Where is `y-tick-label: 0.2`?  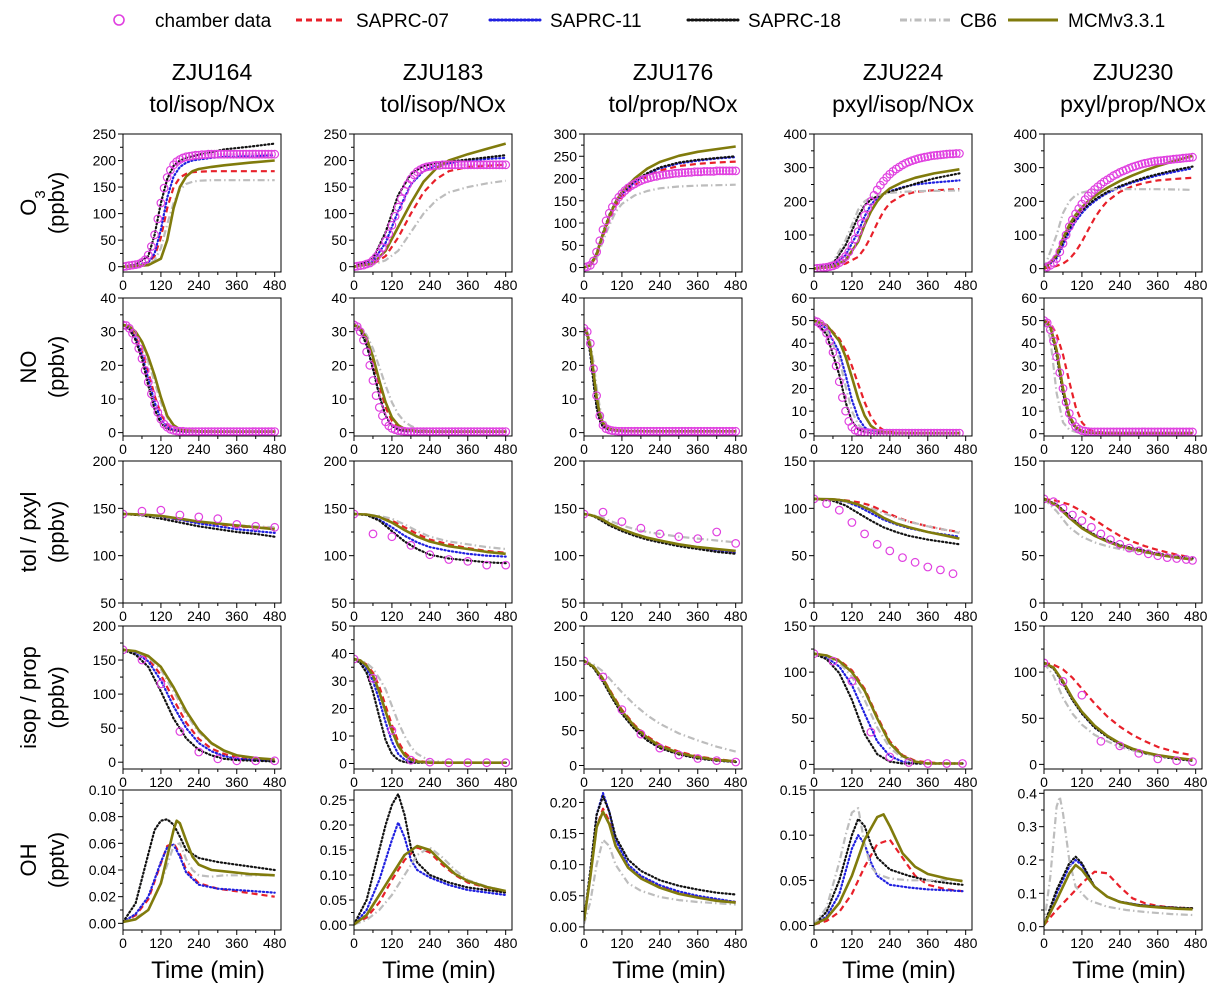 y-tick-label: 0.2 is located at coordinates (1028, 860).